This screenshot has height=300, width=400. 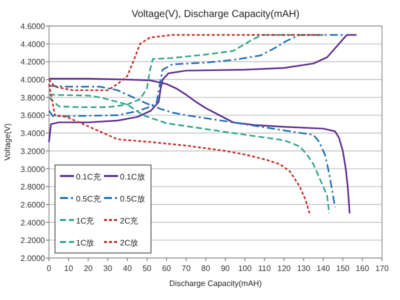 What do you see at coordinates (303, 268) in the screenshot?
I see `x-tick-label: 130` at bounding box center [303, 268].